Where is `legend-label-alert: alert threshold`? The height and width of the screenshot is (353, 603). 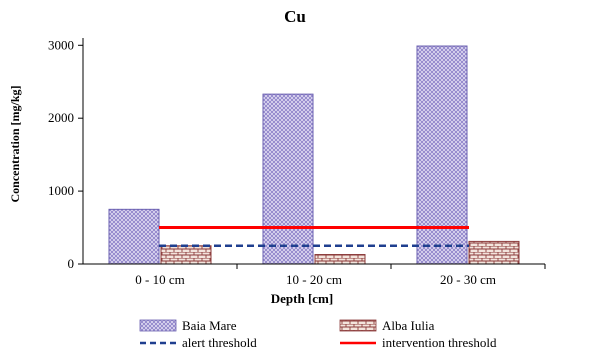 legend-label-alert: alert threshold is located at coordinates (219, 342).